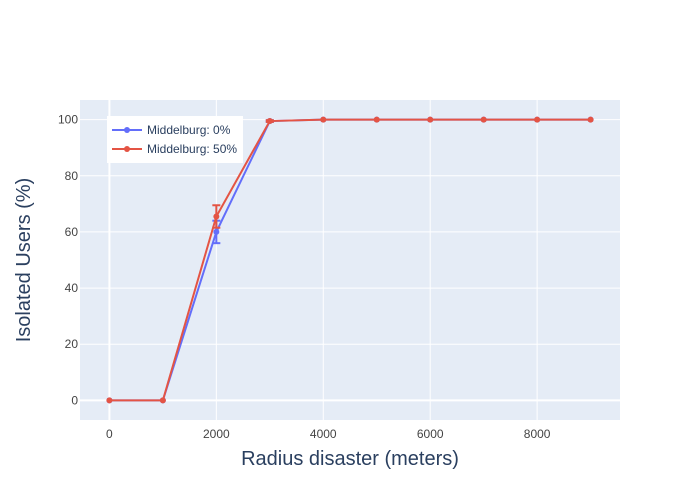 This screenshot has height=500, width=700. I want to click on legend-box, so click(175, 139).